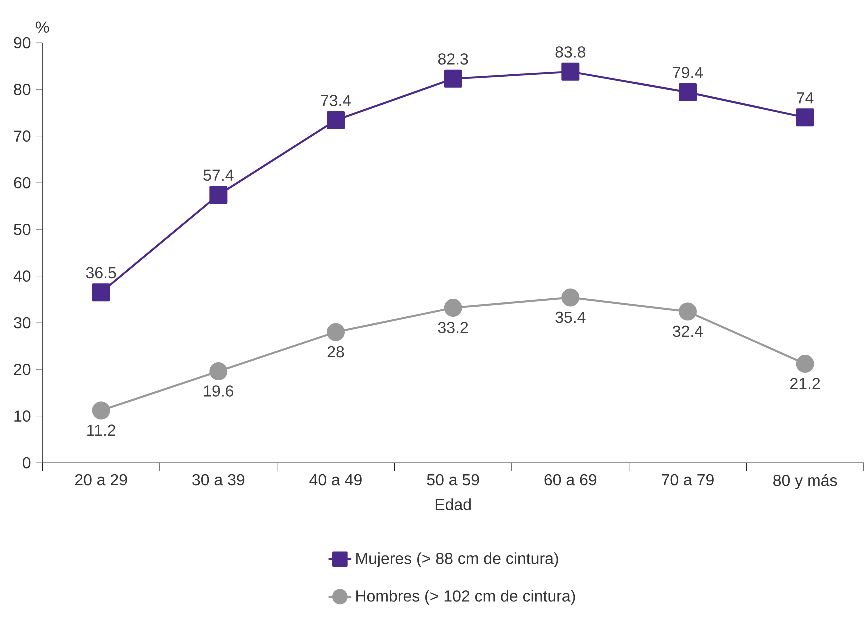 Image resolution: width=865 pixels, height=625 pixels. Describe the element at coordinates (453, 328) in the screenshot. I see `data-label: 33.2` at that location.